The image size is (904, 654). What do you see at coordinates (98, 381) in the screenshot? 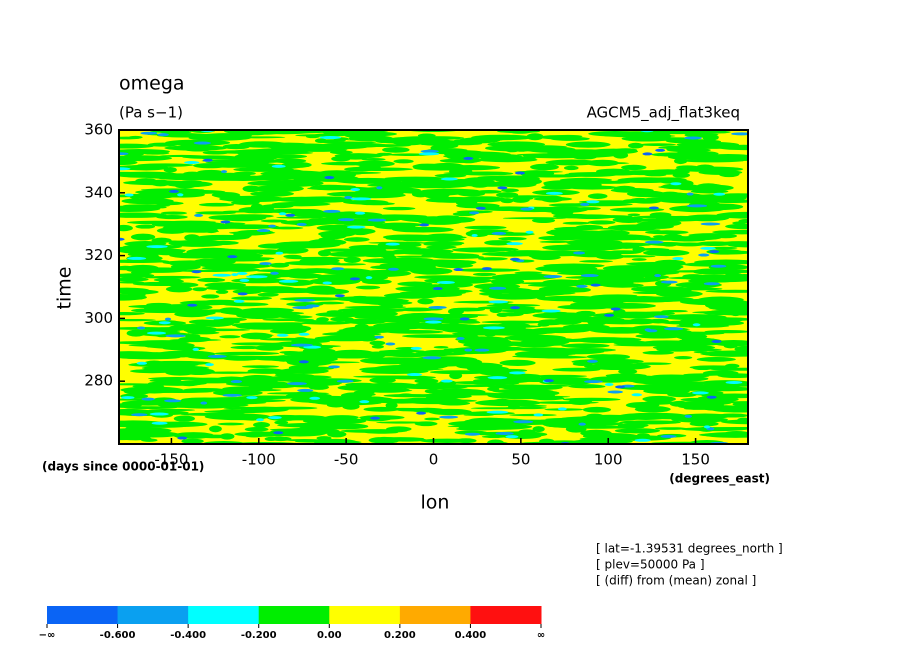
I see `y-tick-label: 280` at bounding box center [98, 381].